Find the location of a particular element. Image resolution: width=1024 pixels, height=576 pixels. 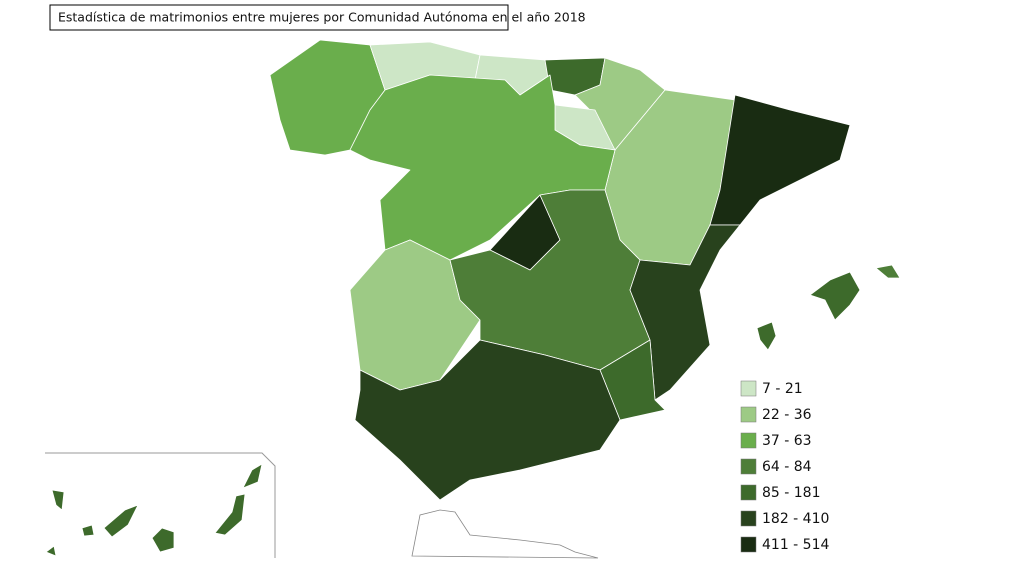

legend-label: 37 - 63 is located at coordinates (787, 441).